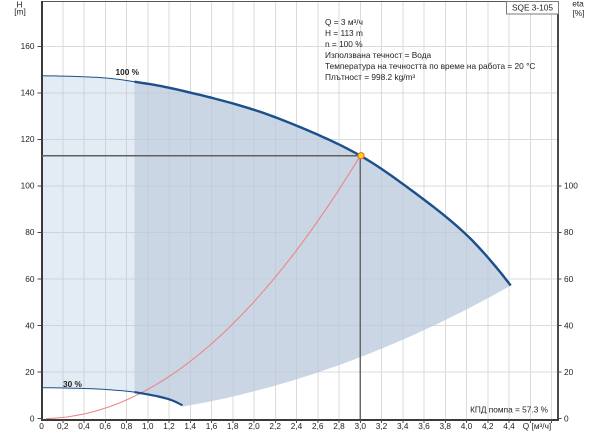 Image resolution: width=600 pixels, height=434 pixels. Describe the element at coordinates (532, 8) in the screenshot. I see `svg-text: SQE 3-105` at that location.